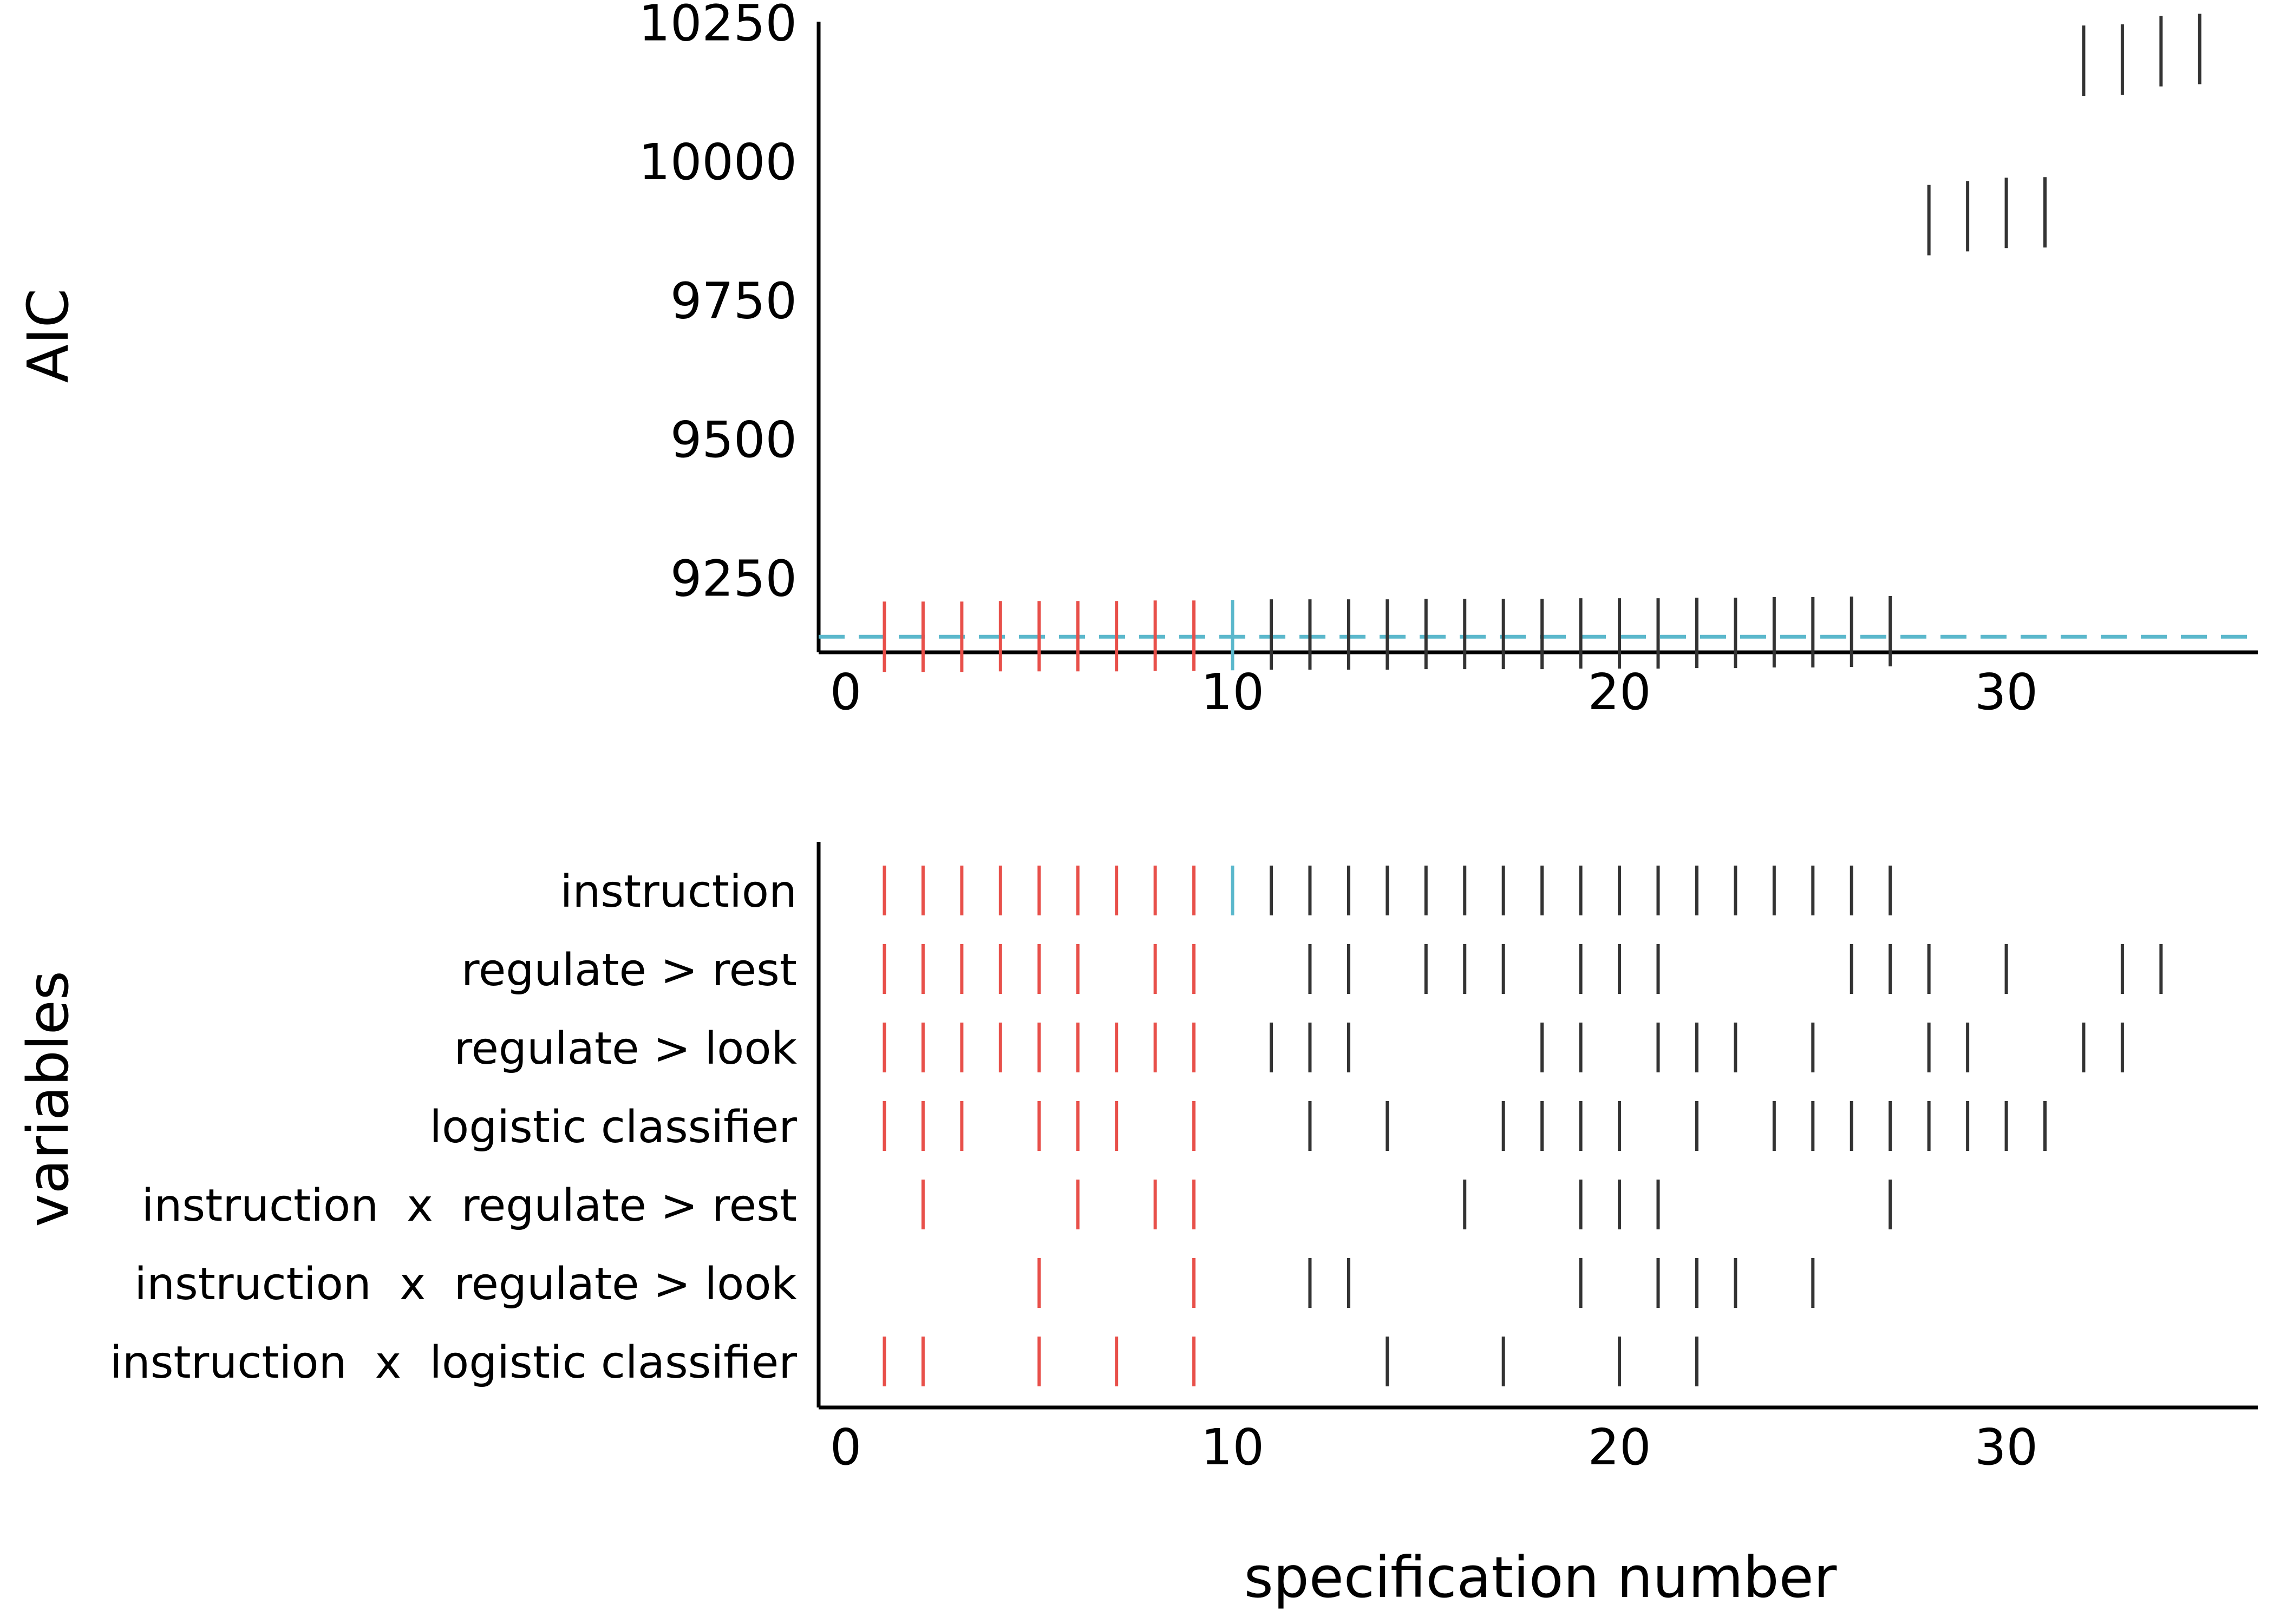  What do you see at coordinates (454, 1363) in the screenshot?
I see `variable-row-label: instruction x logistic classifier` at bounding box center [454, 1363].